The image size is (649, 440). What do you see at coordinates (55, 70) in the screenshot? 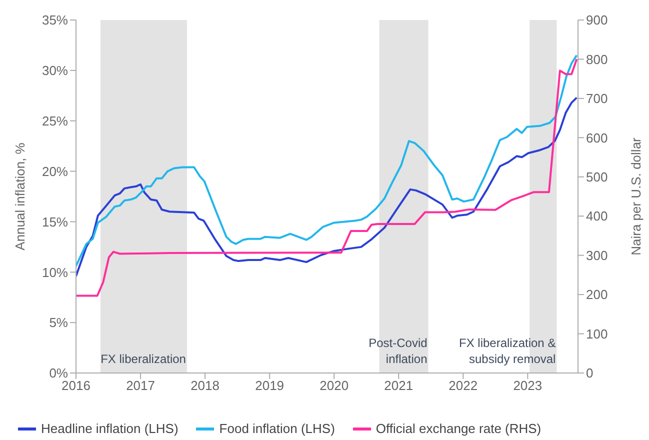
I see `y-tick-label: 30%` at bounding box center [55, 70].